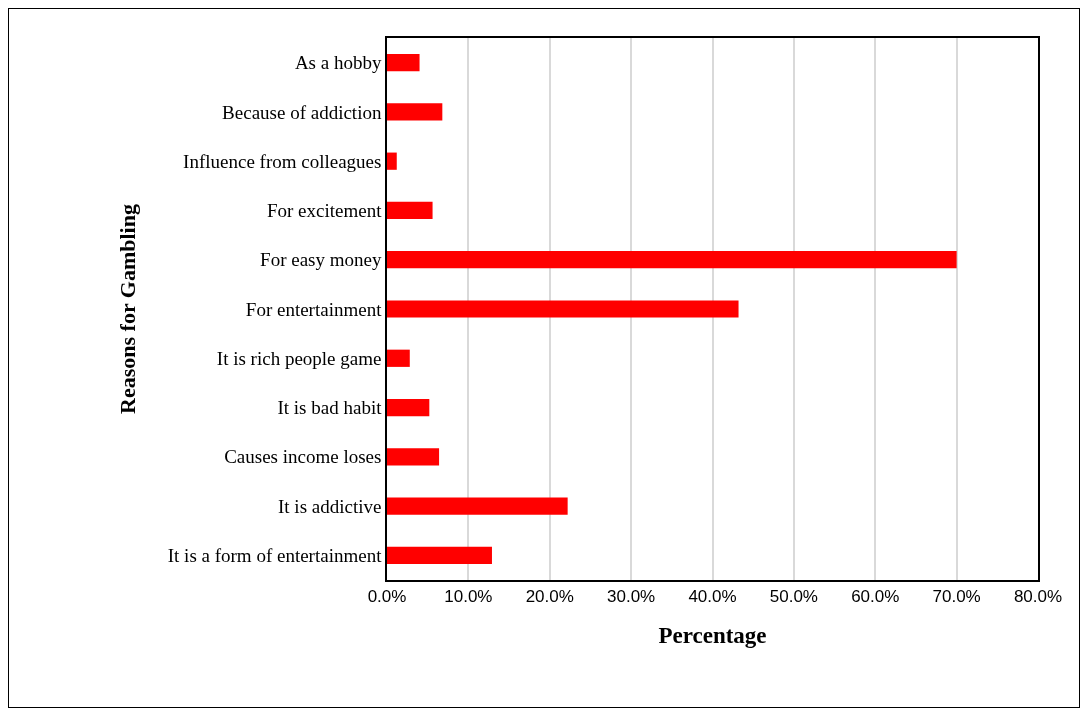 This screenshot has height=711, width=1090. I want to click on y-tick-label: It is bad habit, so click(330, 408).